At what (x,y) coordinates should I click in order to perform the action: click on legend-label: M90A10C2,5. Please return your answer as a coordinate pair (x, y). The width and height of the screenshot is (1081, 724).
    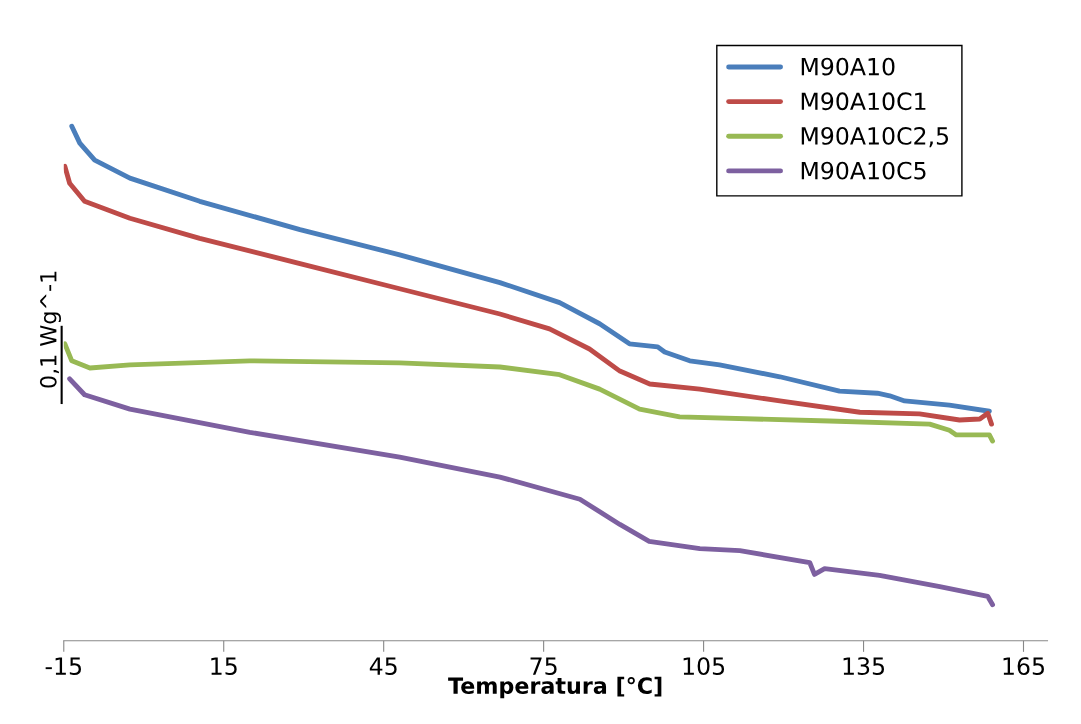
    Looking at the image, I should click on (875, 137).